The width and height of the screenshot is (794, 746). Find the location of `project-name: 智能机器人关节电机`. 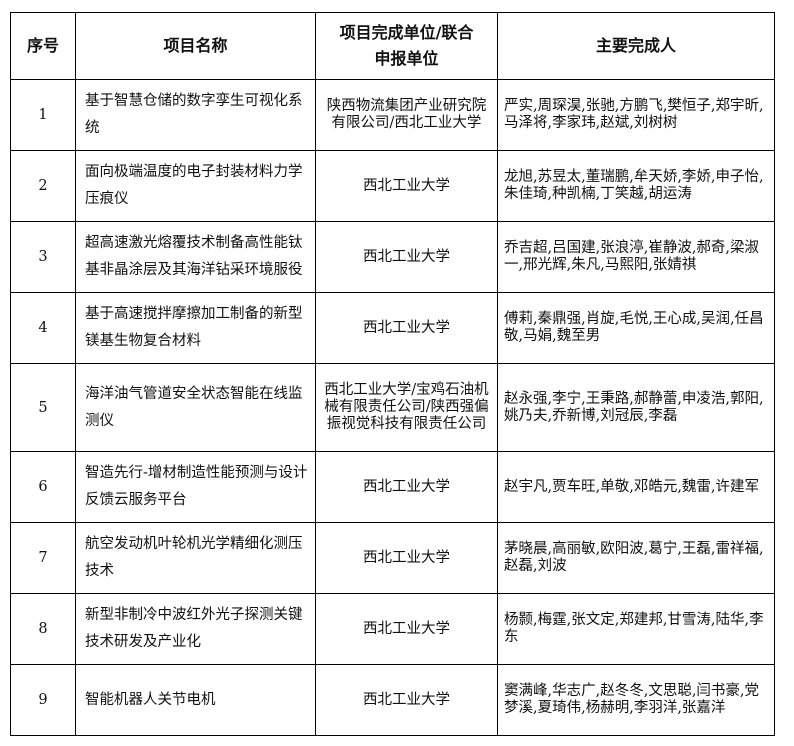

project-name: 智能机器人关节电机 is located at coordinates (195, 700).